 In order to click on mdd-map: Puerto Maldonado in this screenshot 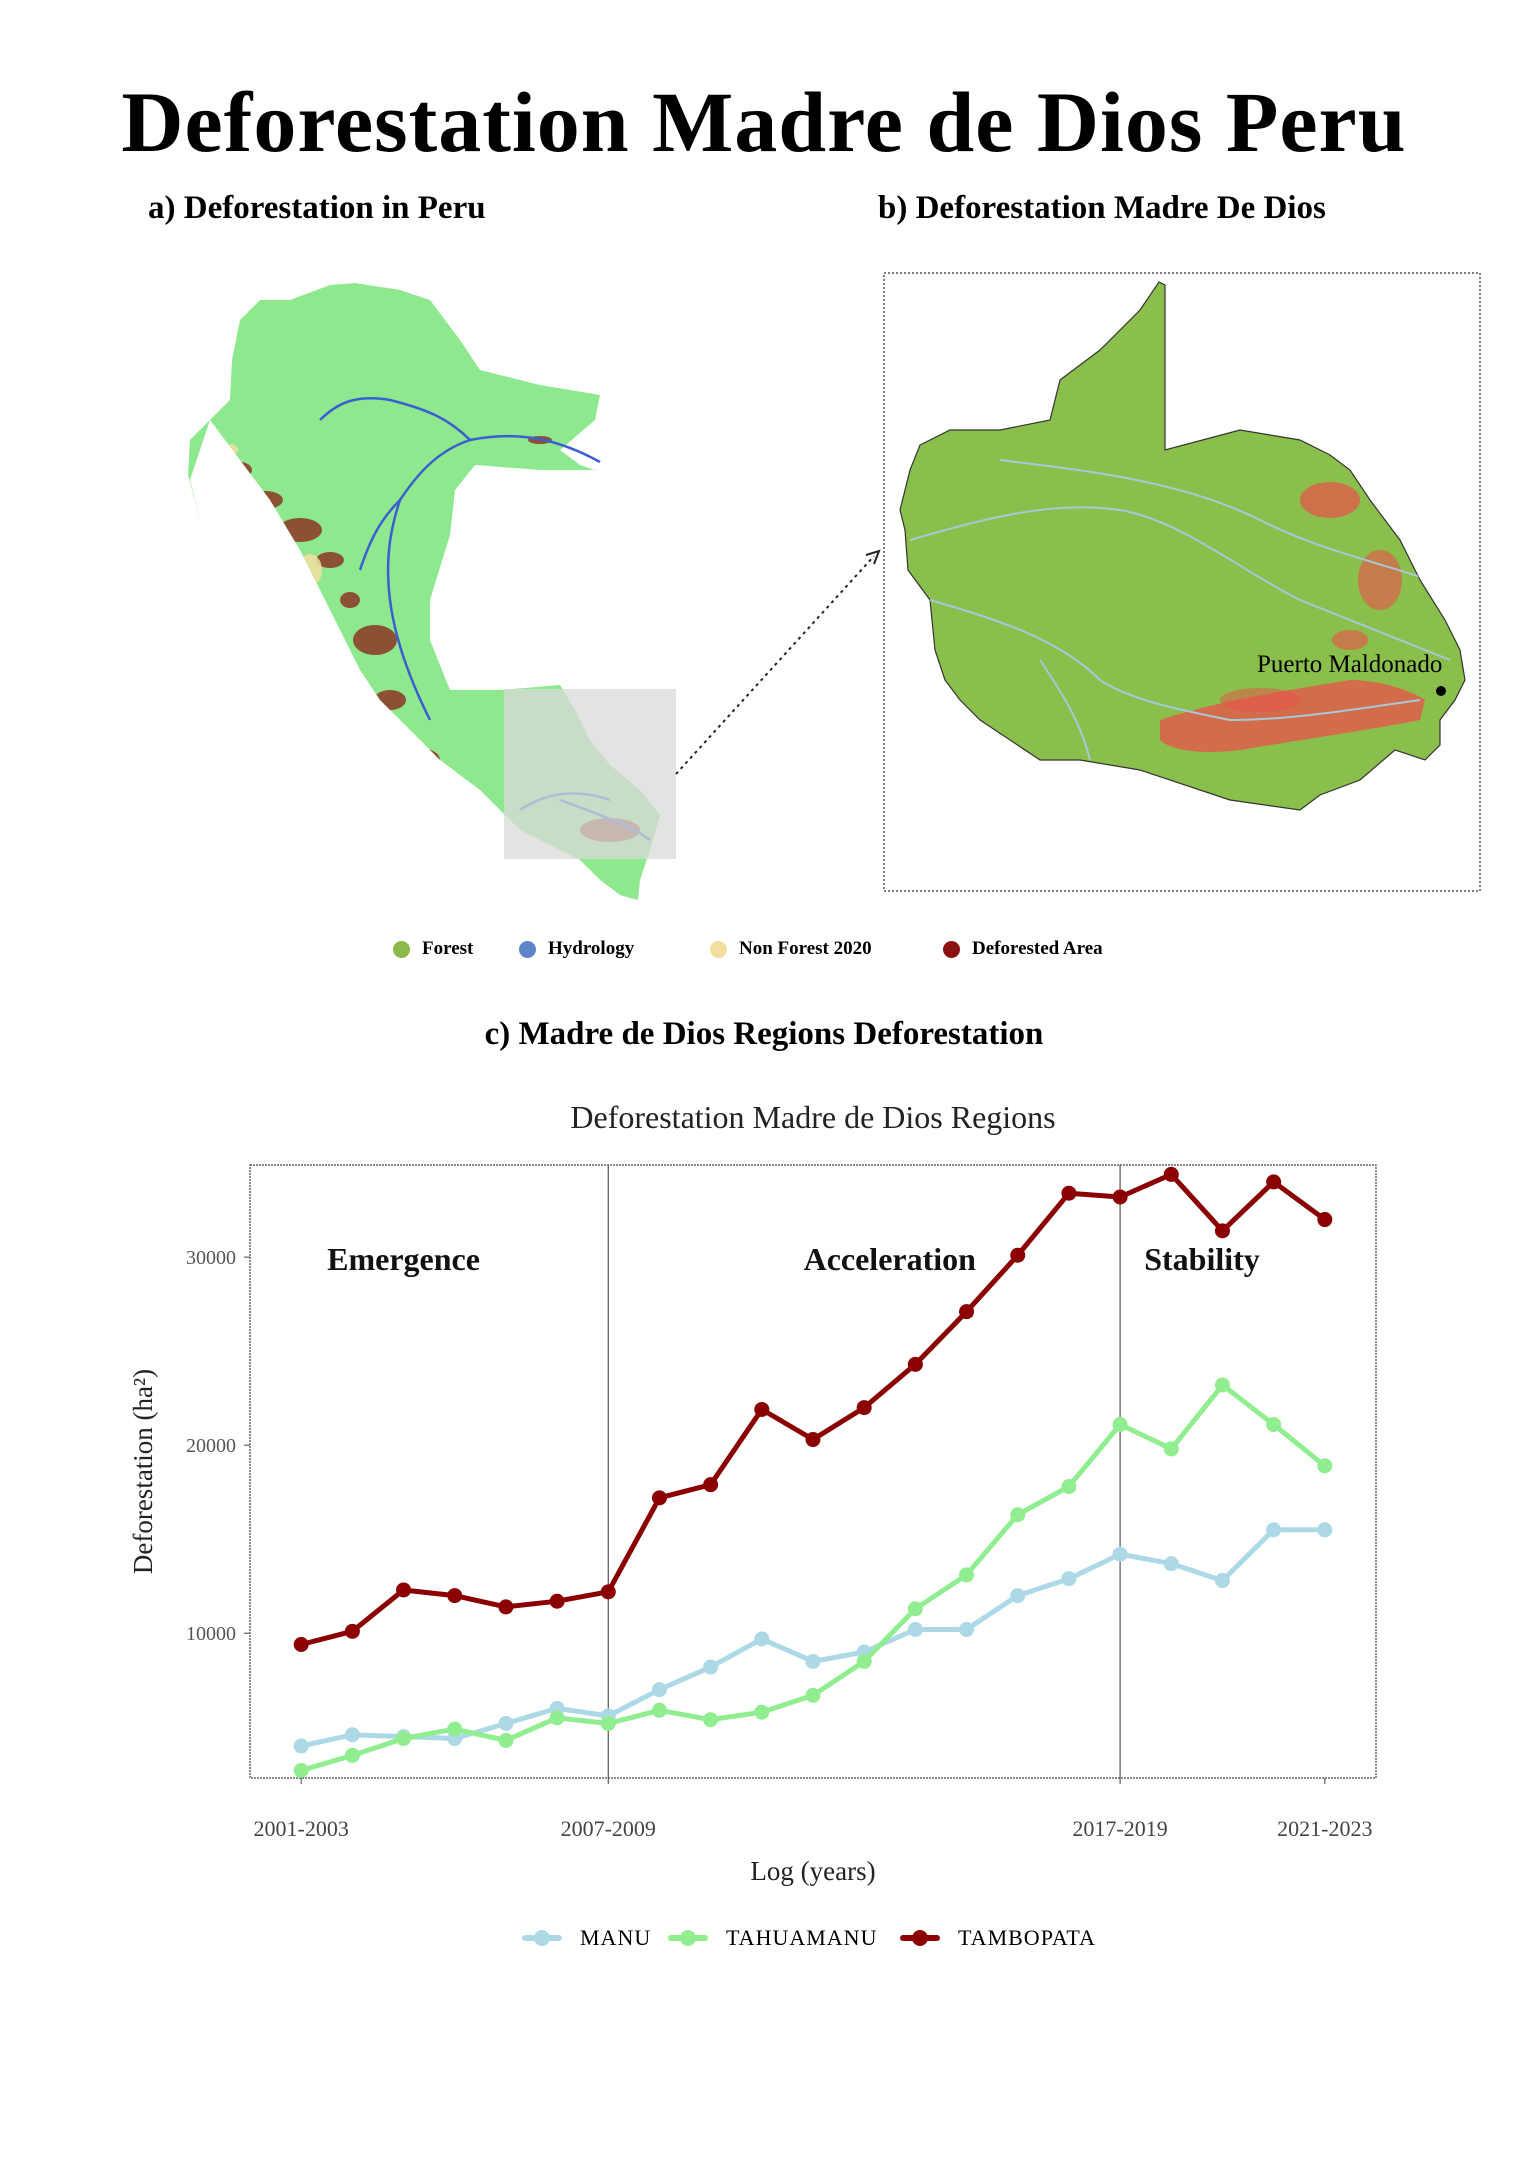, I will do `click(1182, 546)`.